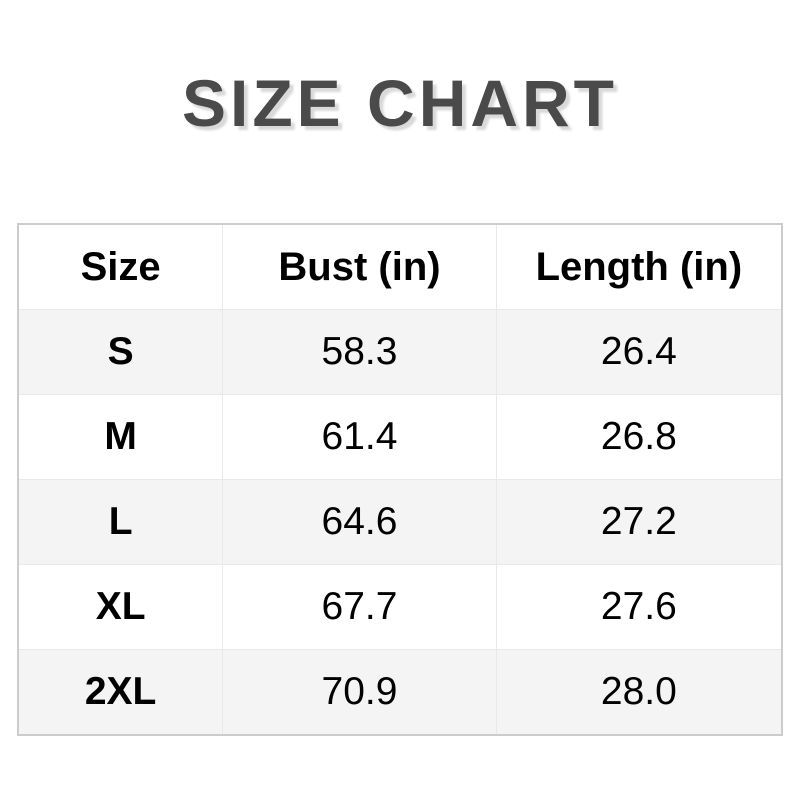  What do you see at coordinates (639, 692) in the screenshot?
I see `length-cell: 28.0` at bounding box center [639, 692].